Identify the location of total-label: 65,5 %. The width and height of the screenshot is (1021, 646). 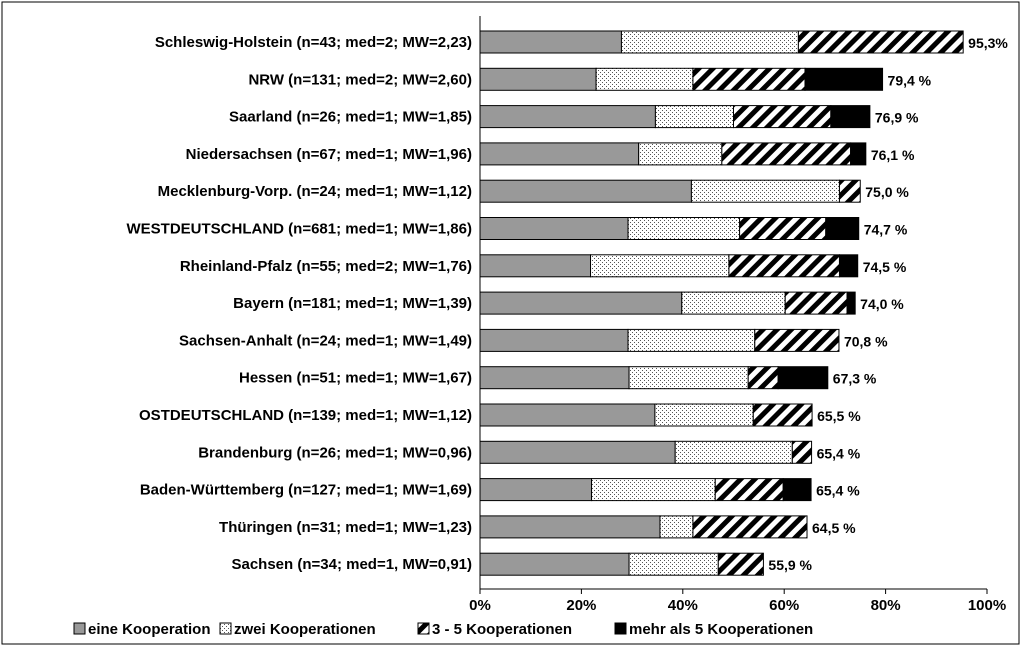
(839, 416).